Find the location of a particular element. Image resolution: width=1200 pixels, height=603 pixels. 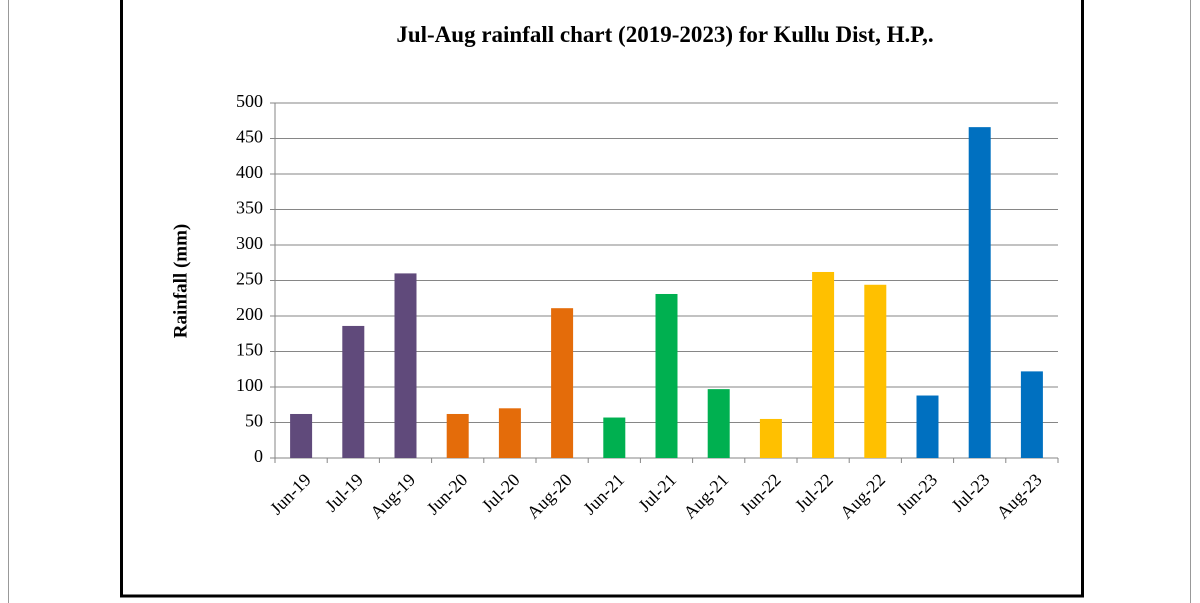

y-tick-label: 500 is located at coordinates (249, 101).